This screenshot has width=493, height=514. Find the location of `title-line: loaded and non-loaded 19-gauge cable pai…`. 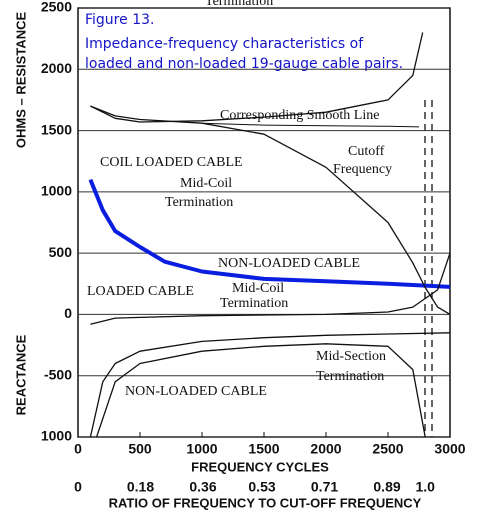

title-line: loaded and non-loaded 19-gauge cable pai… is located at coordinates (244, 64).